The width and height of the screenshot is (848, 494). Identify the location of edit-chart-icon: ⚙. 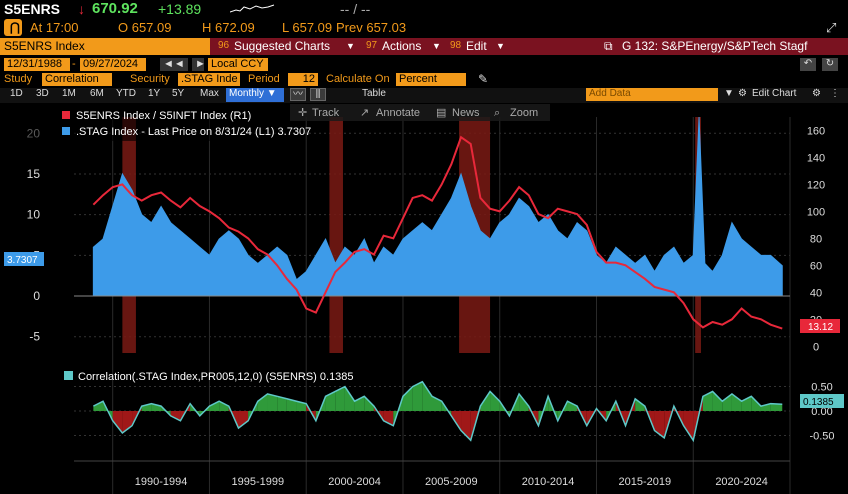
(742, 93).